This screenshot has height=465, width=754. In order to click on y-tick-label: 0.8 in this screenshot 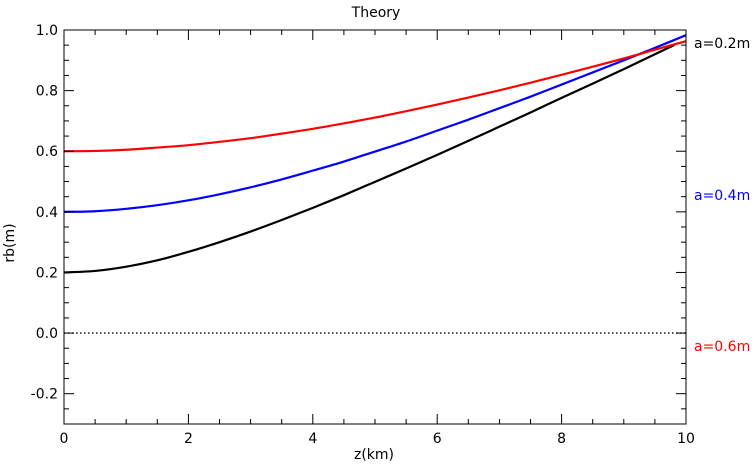, I will do `click(47, 92)`.